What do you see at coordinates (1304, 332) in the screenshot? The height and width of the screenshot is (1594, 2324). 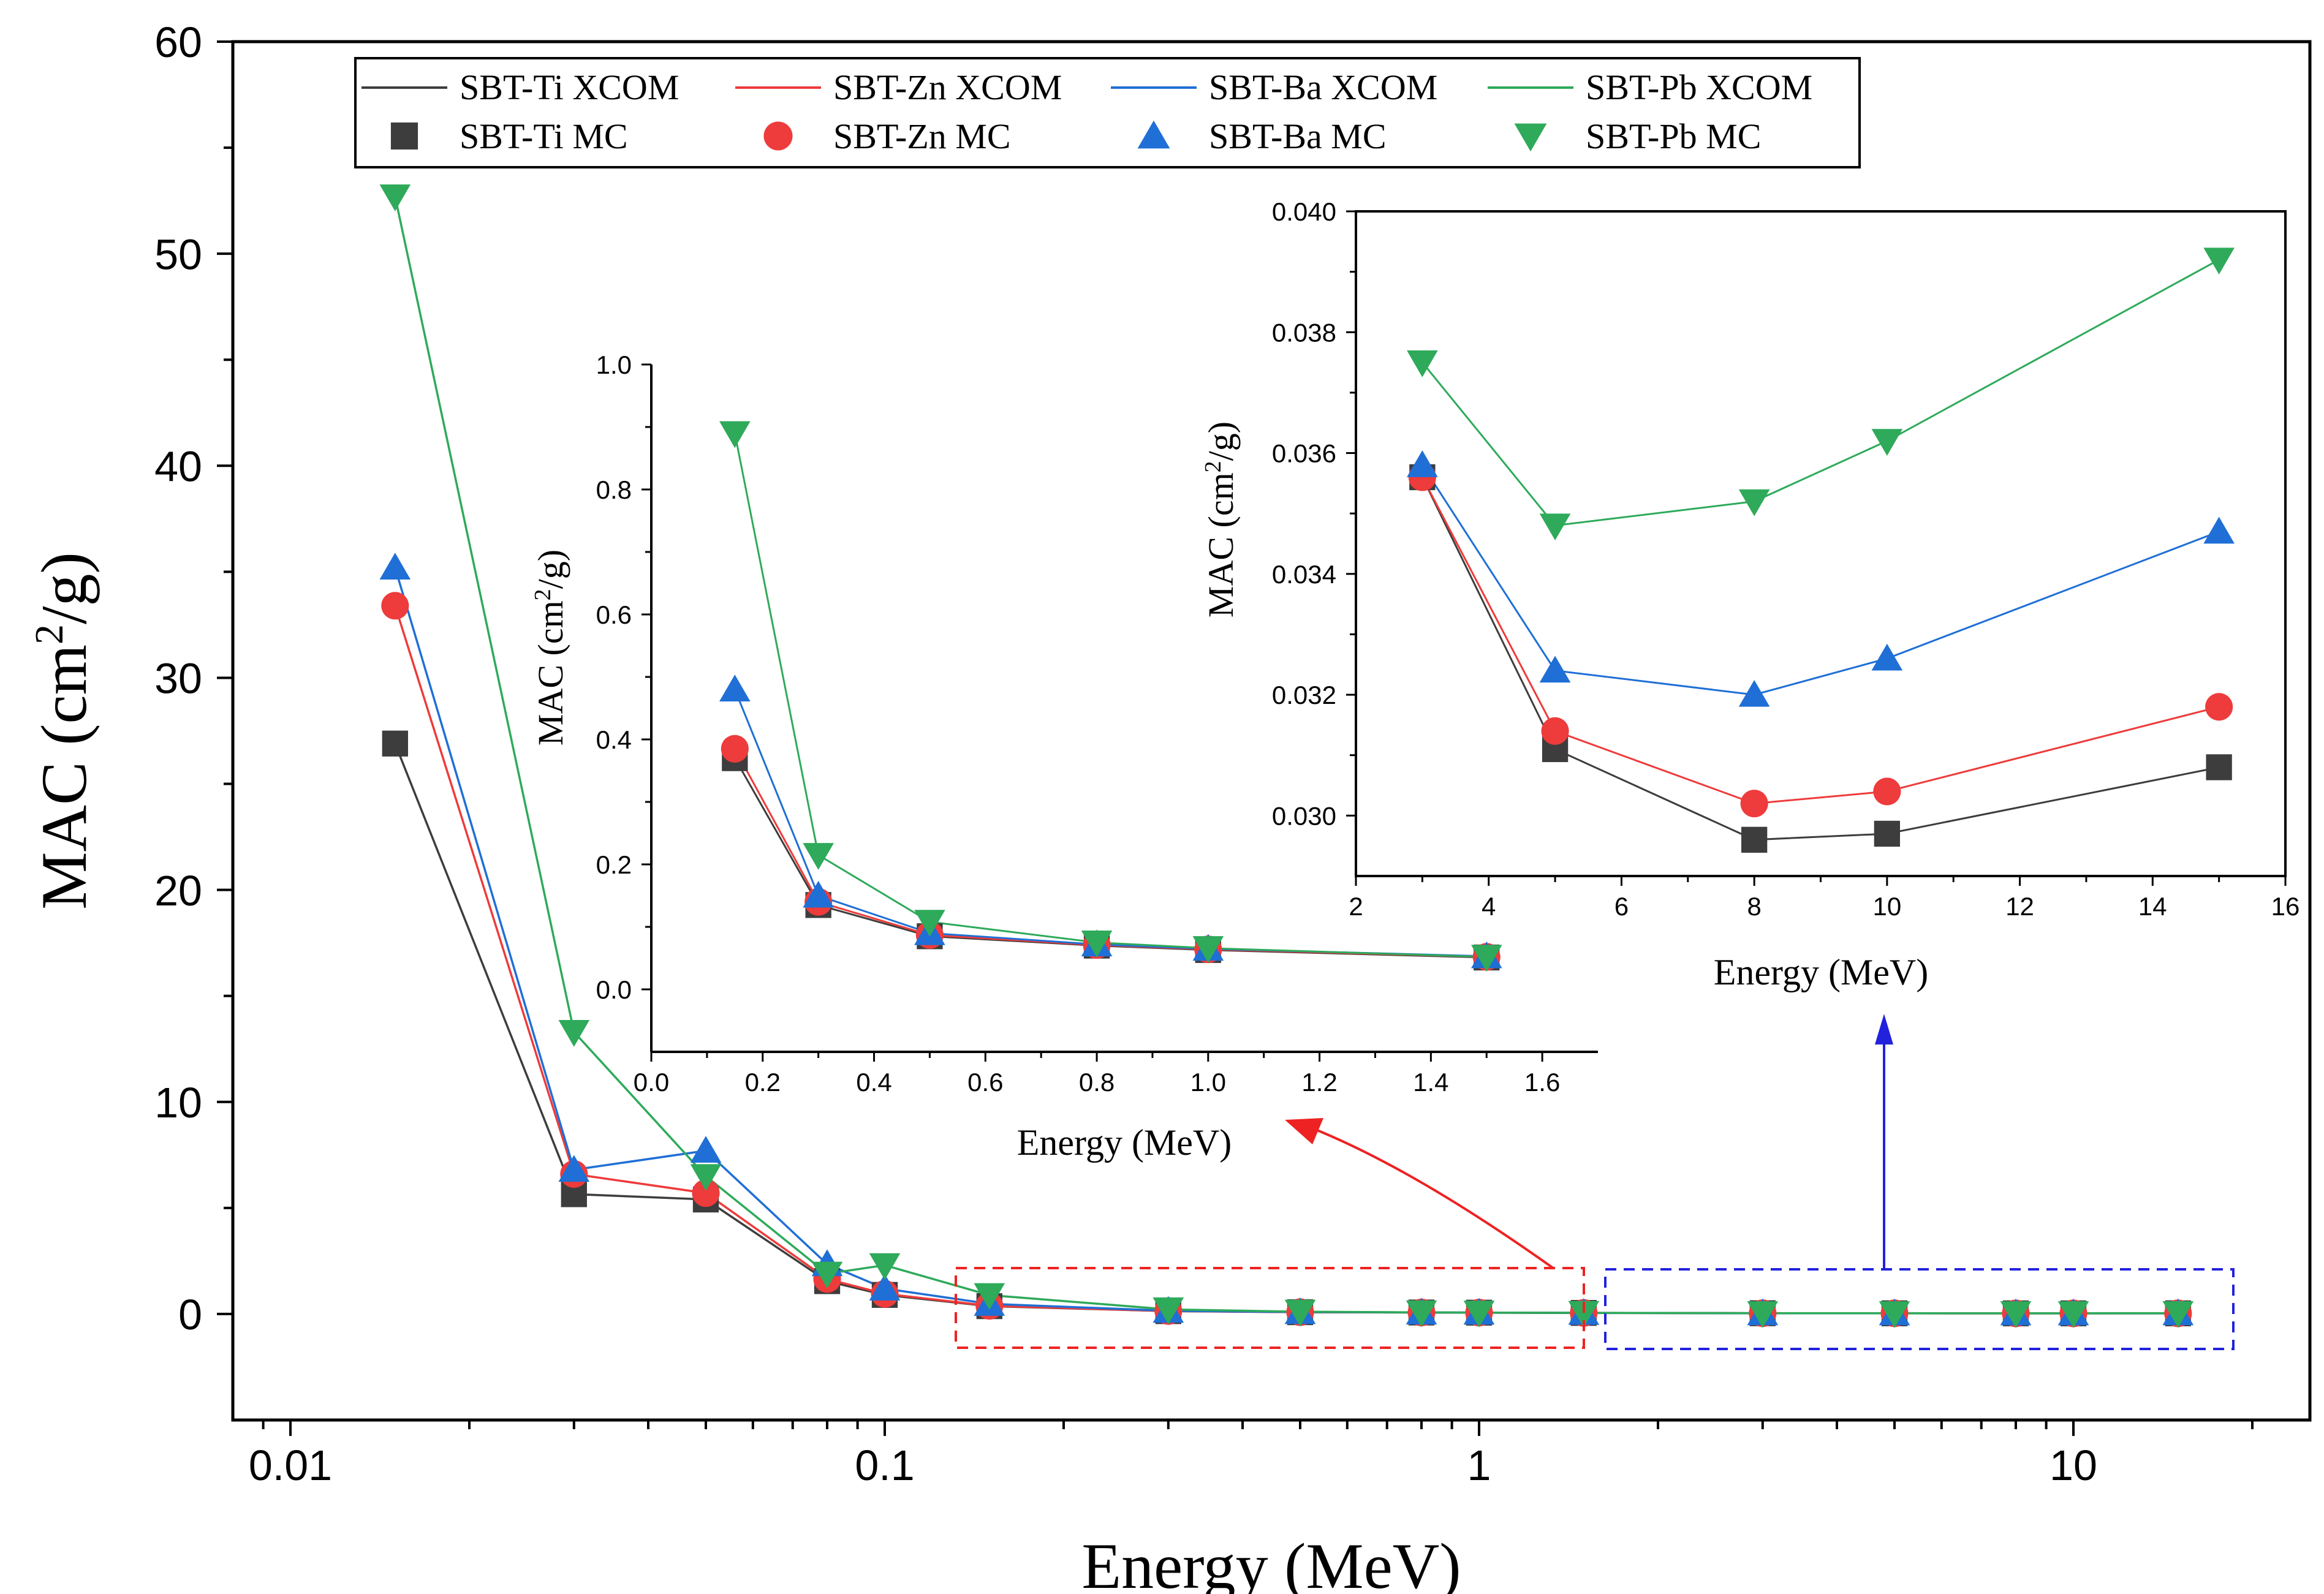 I see `inset-high-y-tick-label: 0.038` at bounding box center [1304, 332].